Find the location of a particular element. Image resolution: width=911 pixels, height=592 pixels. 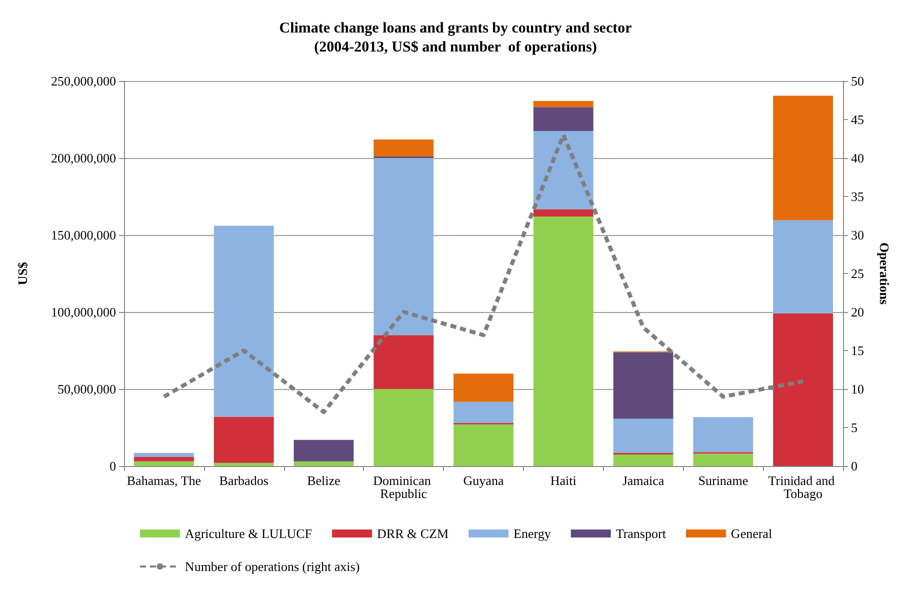

x-tick-label: Suriname is located at coordinates (723, 480).